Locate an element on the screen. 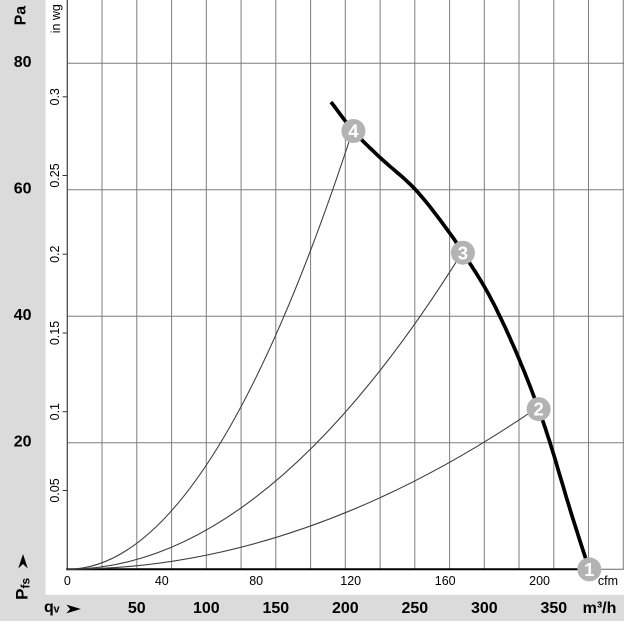 This screenshot has height=624, width=624. svg-text: 120 is located at coordinates (350, 581).